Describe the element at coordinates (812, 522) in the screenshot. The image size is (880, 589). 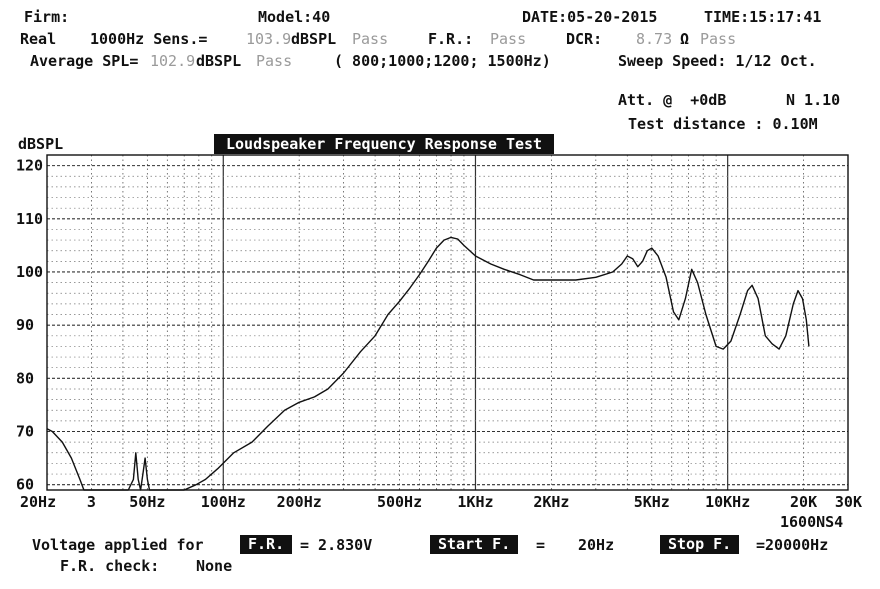
I see `model-code: 1600NS4` at that location.